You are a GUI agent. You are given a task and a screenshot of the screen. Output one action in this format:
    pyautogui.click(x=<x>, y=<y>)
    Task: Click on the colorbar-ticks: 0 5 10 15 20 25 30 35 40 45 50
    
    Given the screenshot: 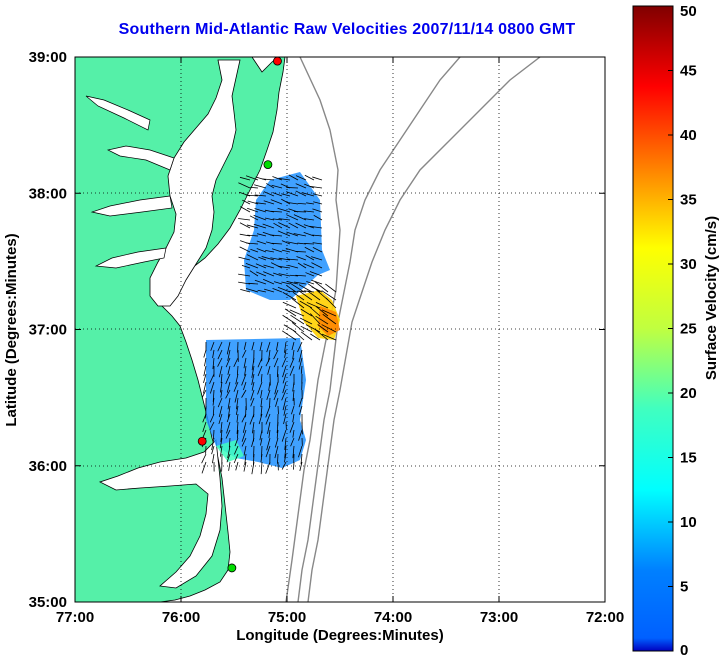 What is the action you would take?
    pyautogui.click(x=682, y=331)
    